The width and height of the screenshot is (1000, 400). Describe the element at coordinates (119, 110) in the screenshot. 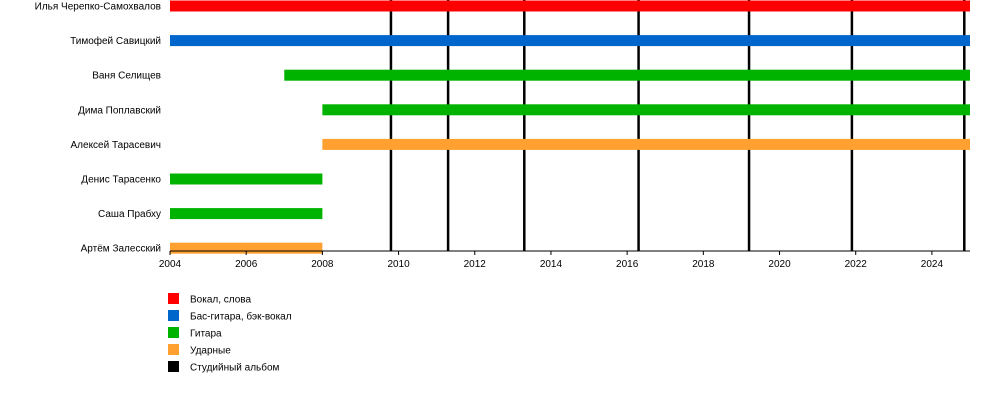

I see `member-label: Дима Поплавский` at that location.